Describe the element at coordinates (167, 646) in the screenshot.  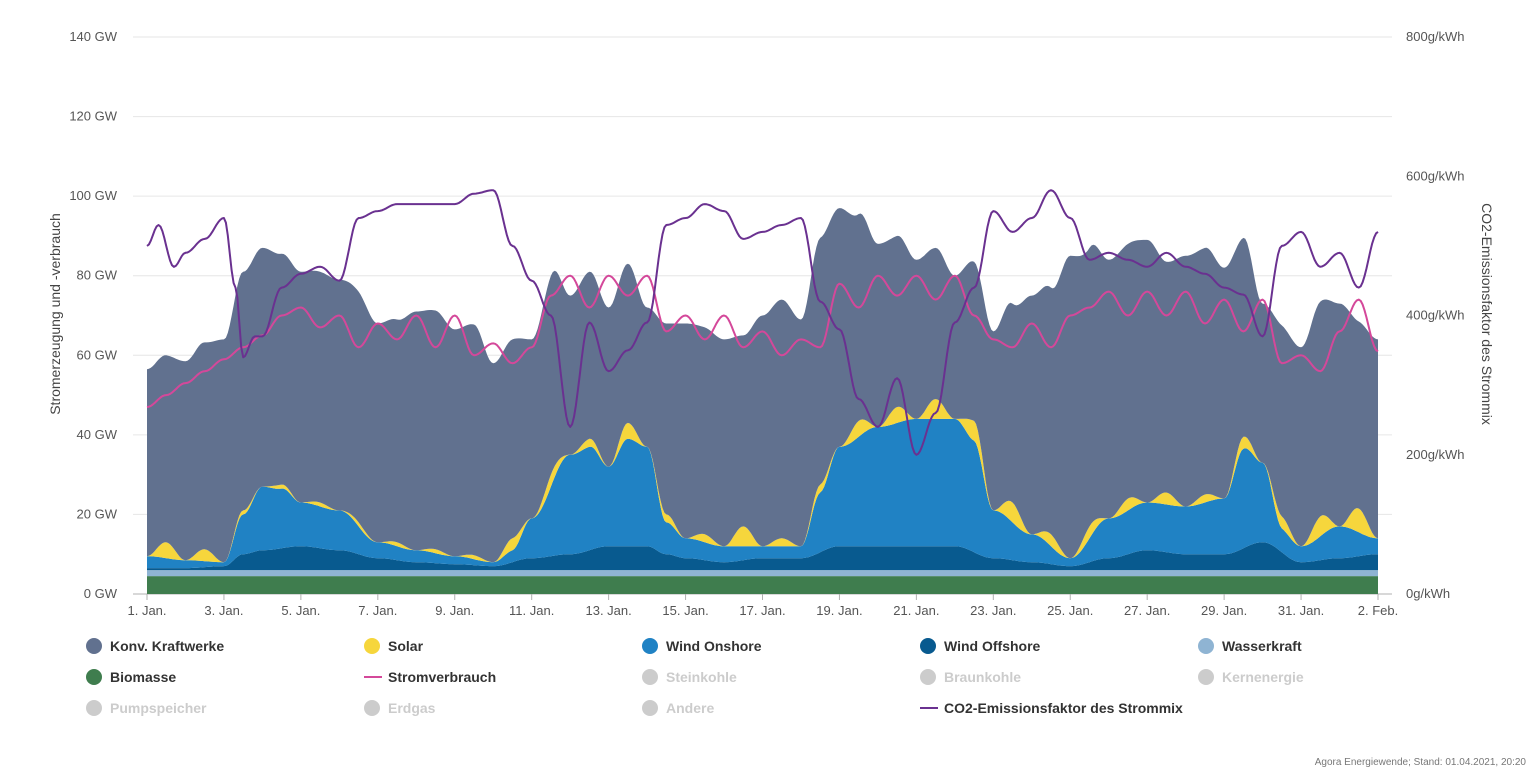
I see `legend-label: Konv. Kraftwerke` at that location.